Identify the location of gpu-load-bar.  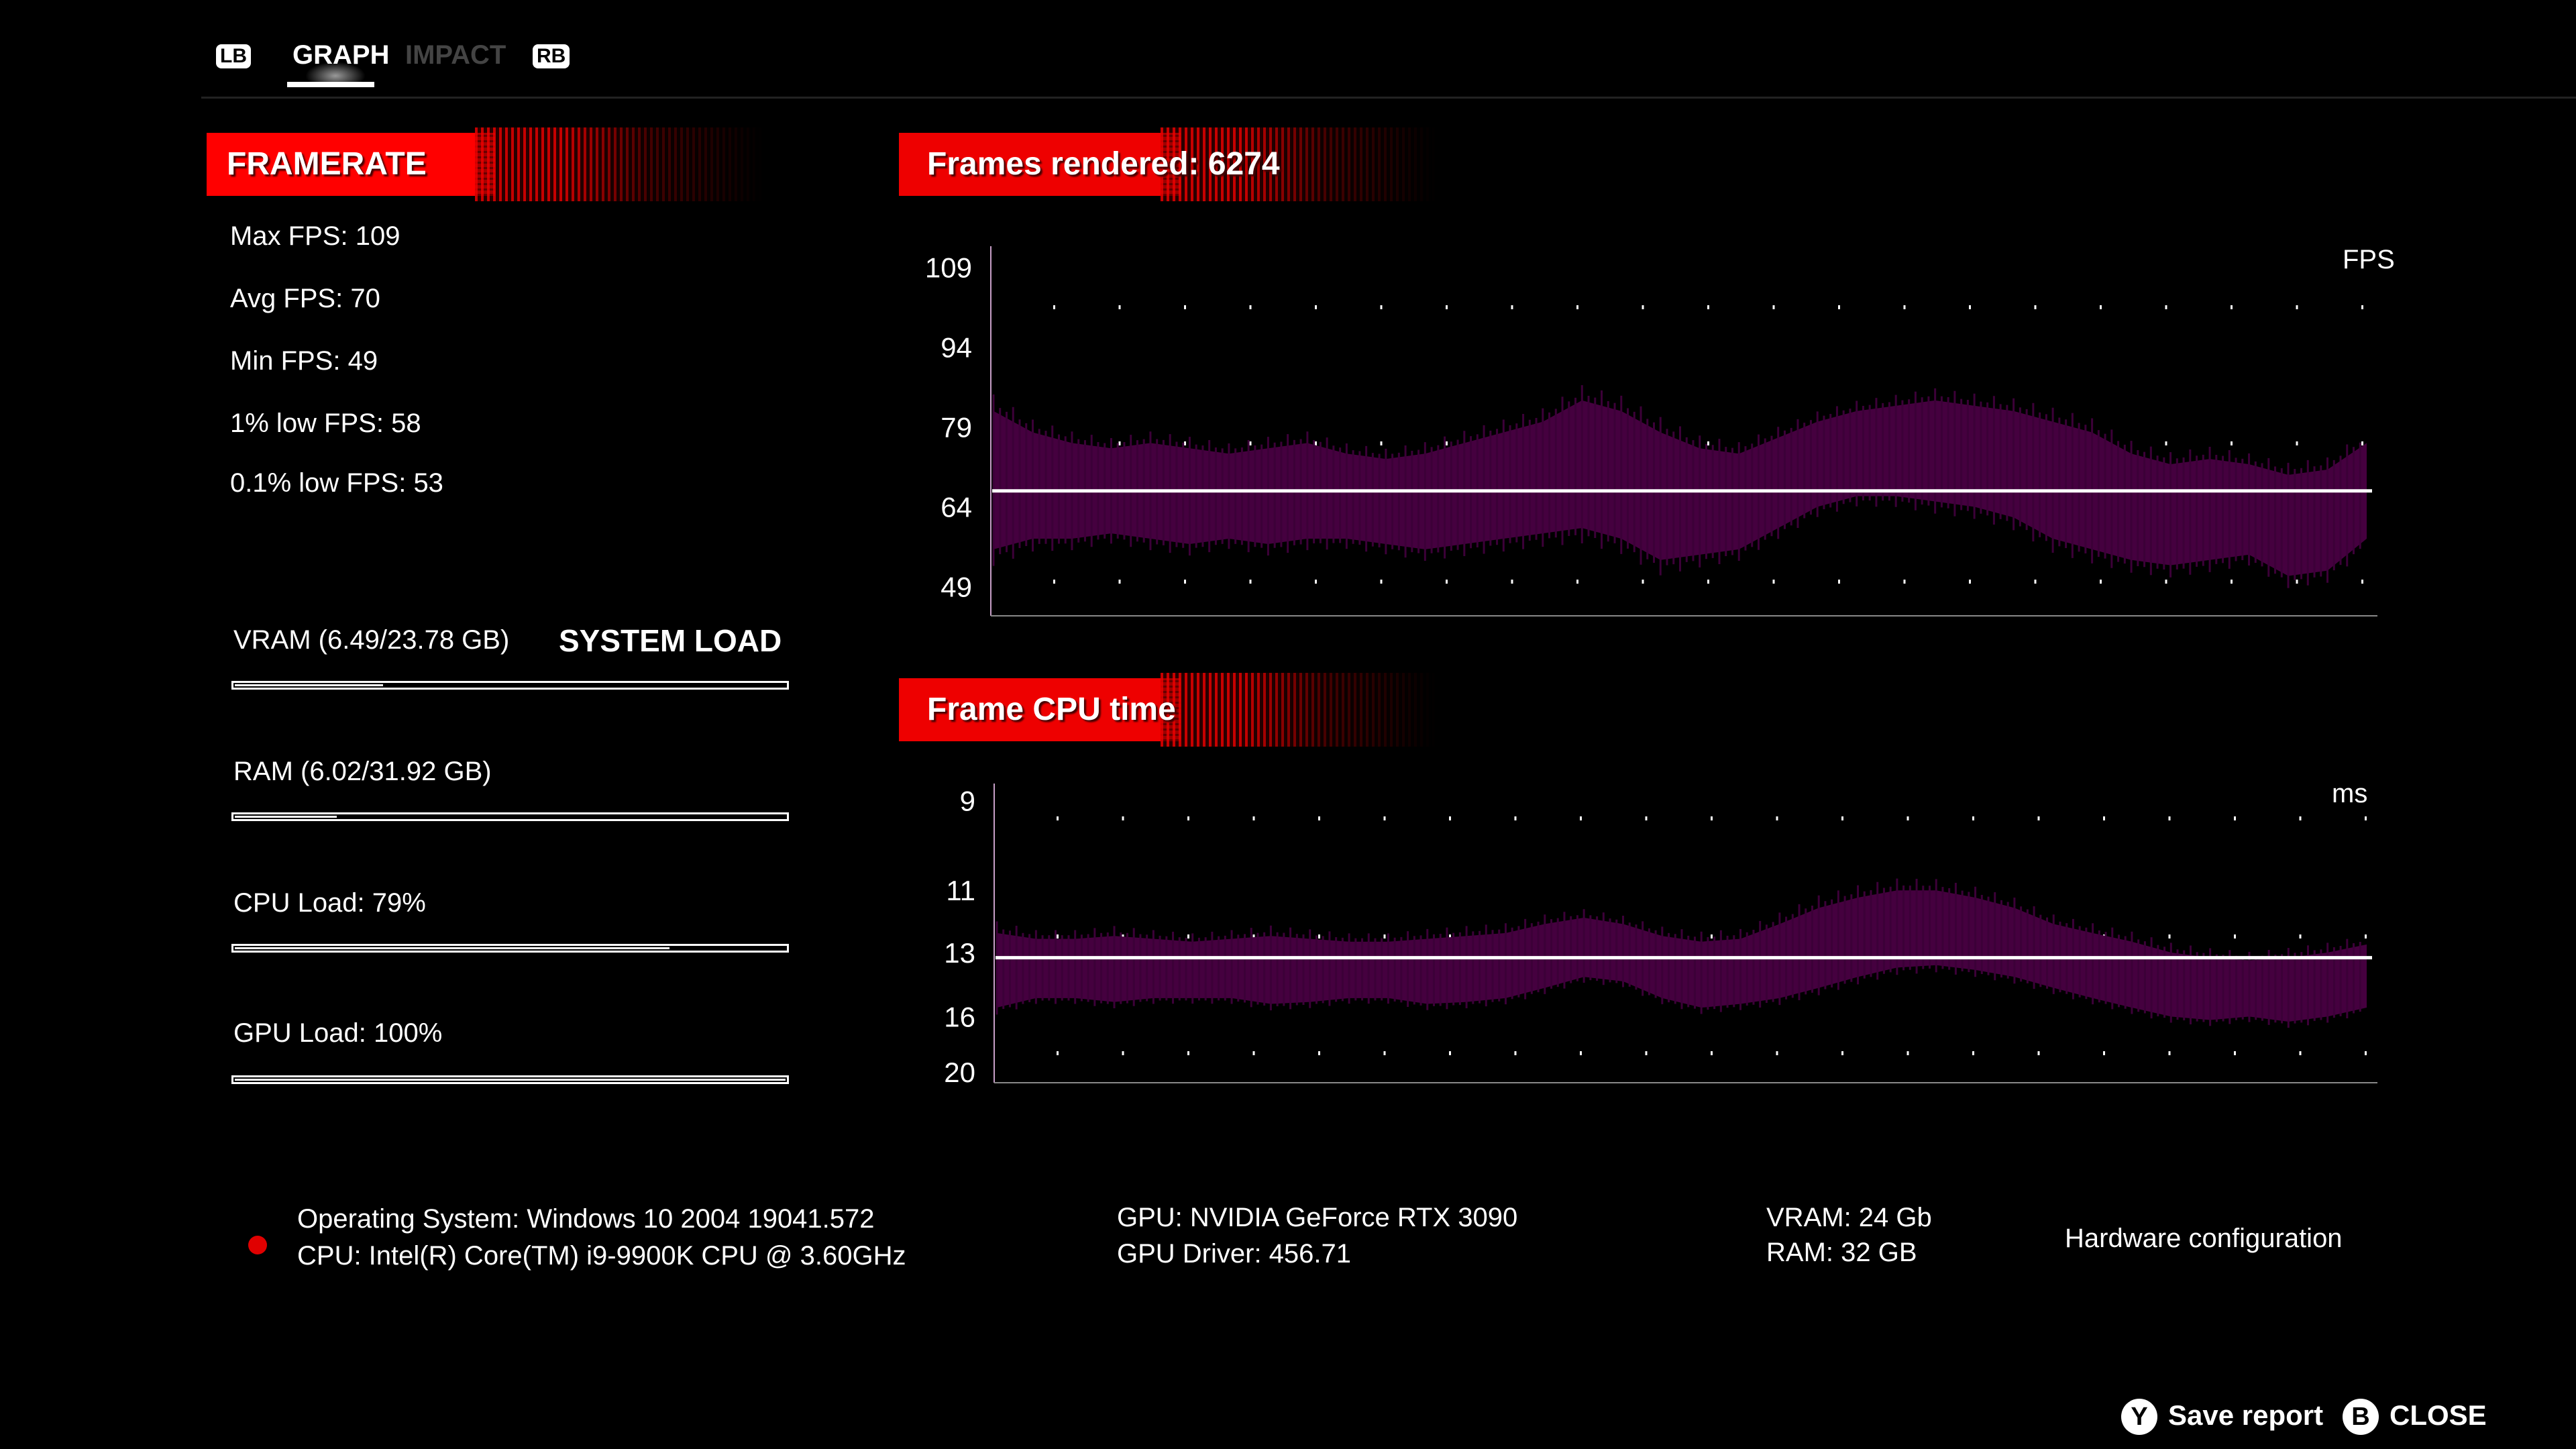
(510, 1079).